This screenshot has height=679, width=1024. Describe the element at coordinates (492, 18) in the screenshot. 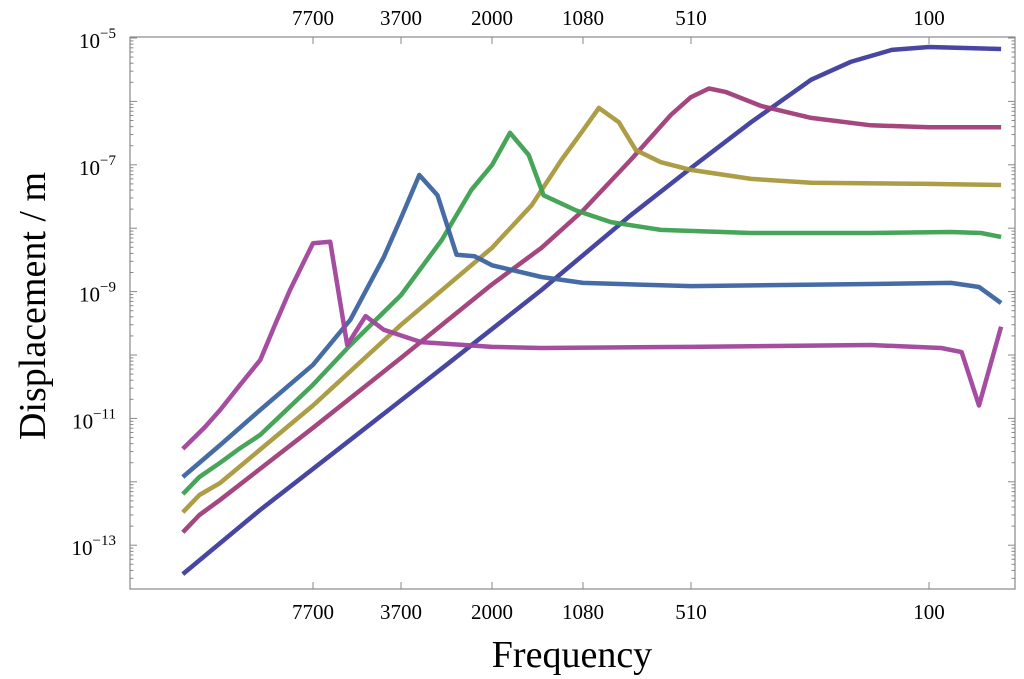

I see `x-tick-label-top: 2000` at that location.